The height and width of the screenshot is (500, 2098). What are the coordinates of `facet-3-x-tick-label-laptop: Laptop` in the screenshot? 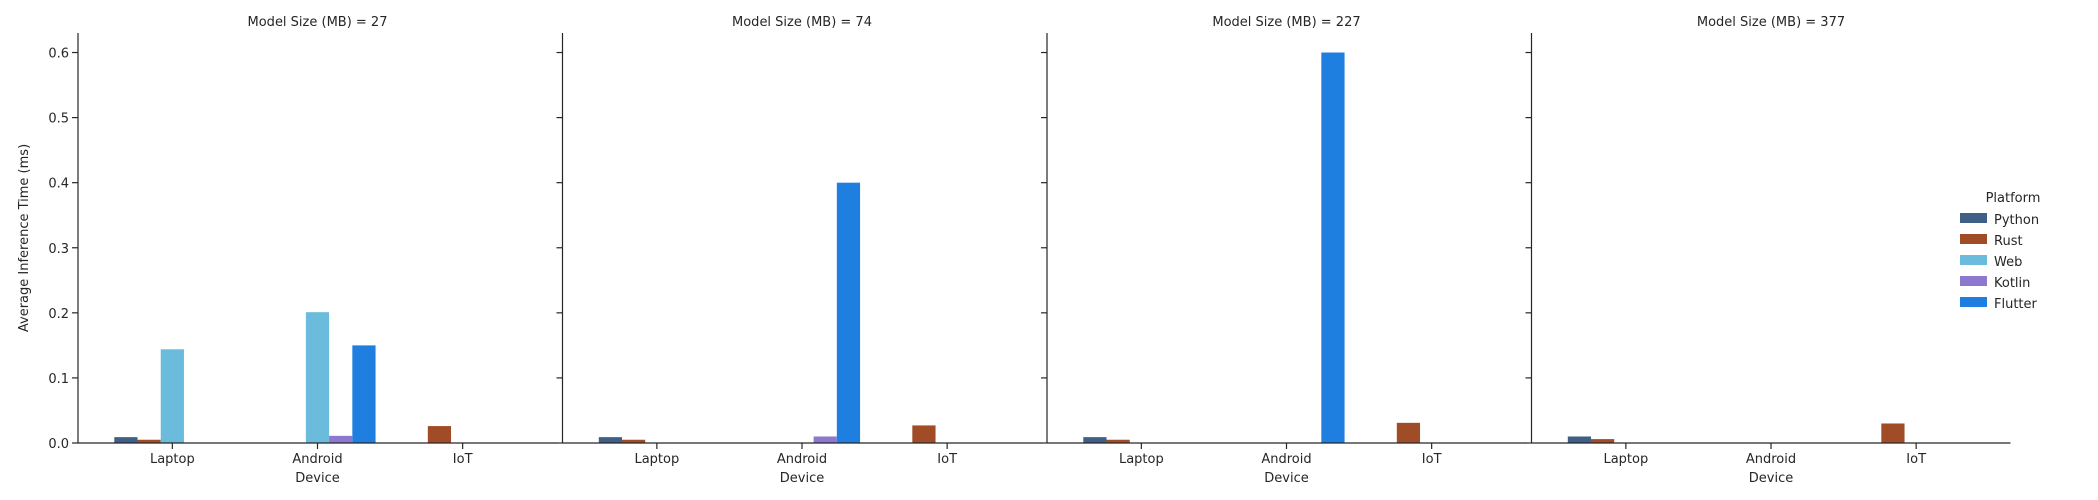 It's located at (1141, 459).